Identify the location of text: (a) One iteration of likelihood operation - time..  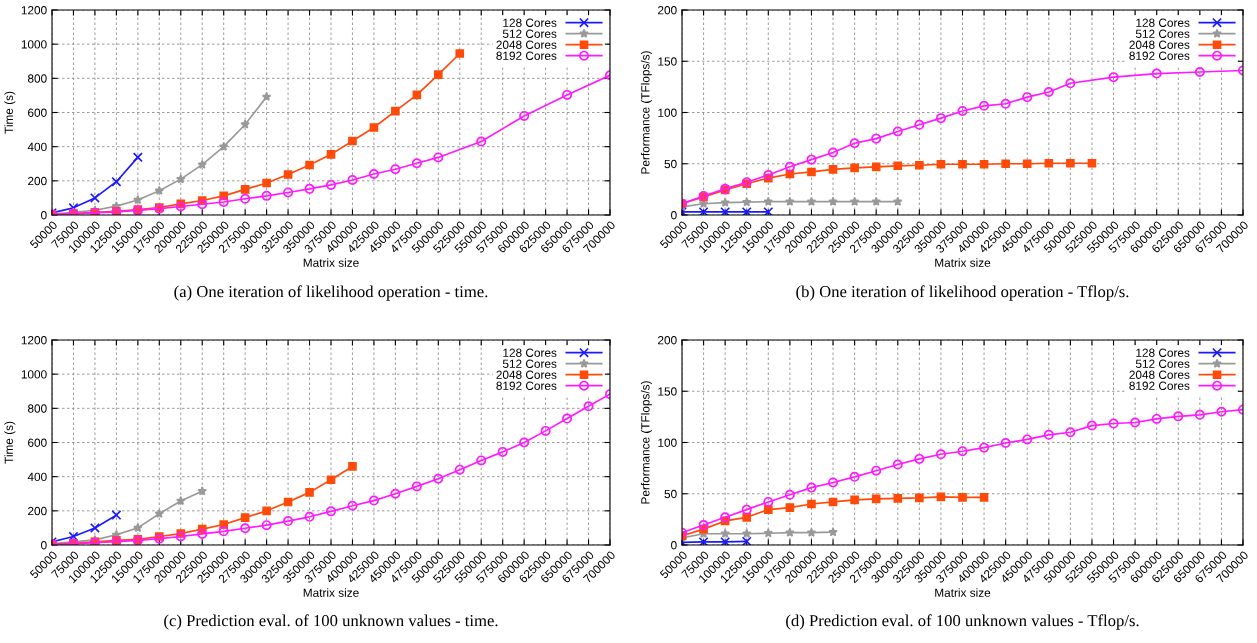
(331, 293).